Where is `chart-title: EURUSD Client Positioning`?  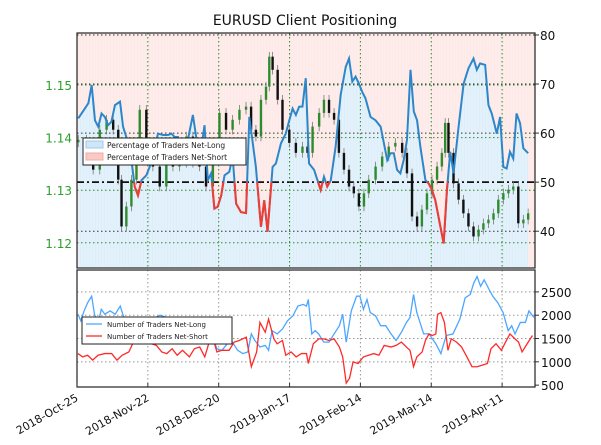 chart-title: EURUSD Client Positioning is located at coordinates (305, 21).